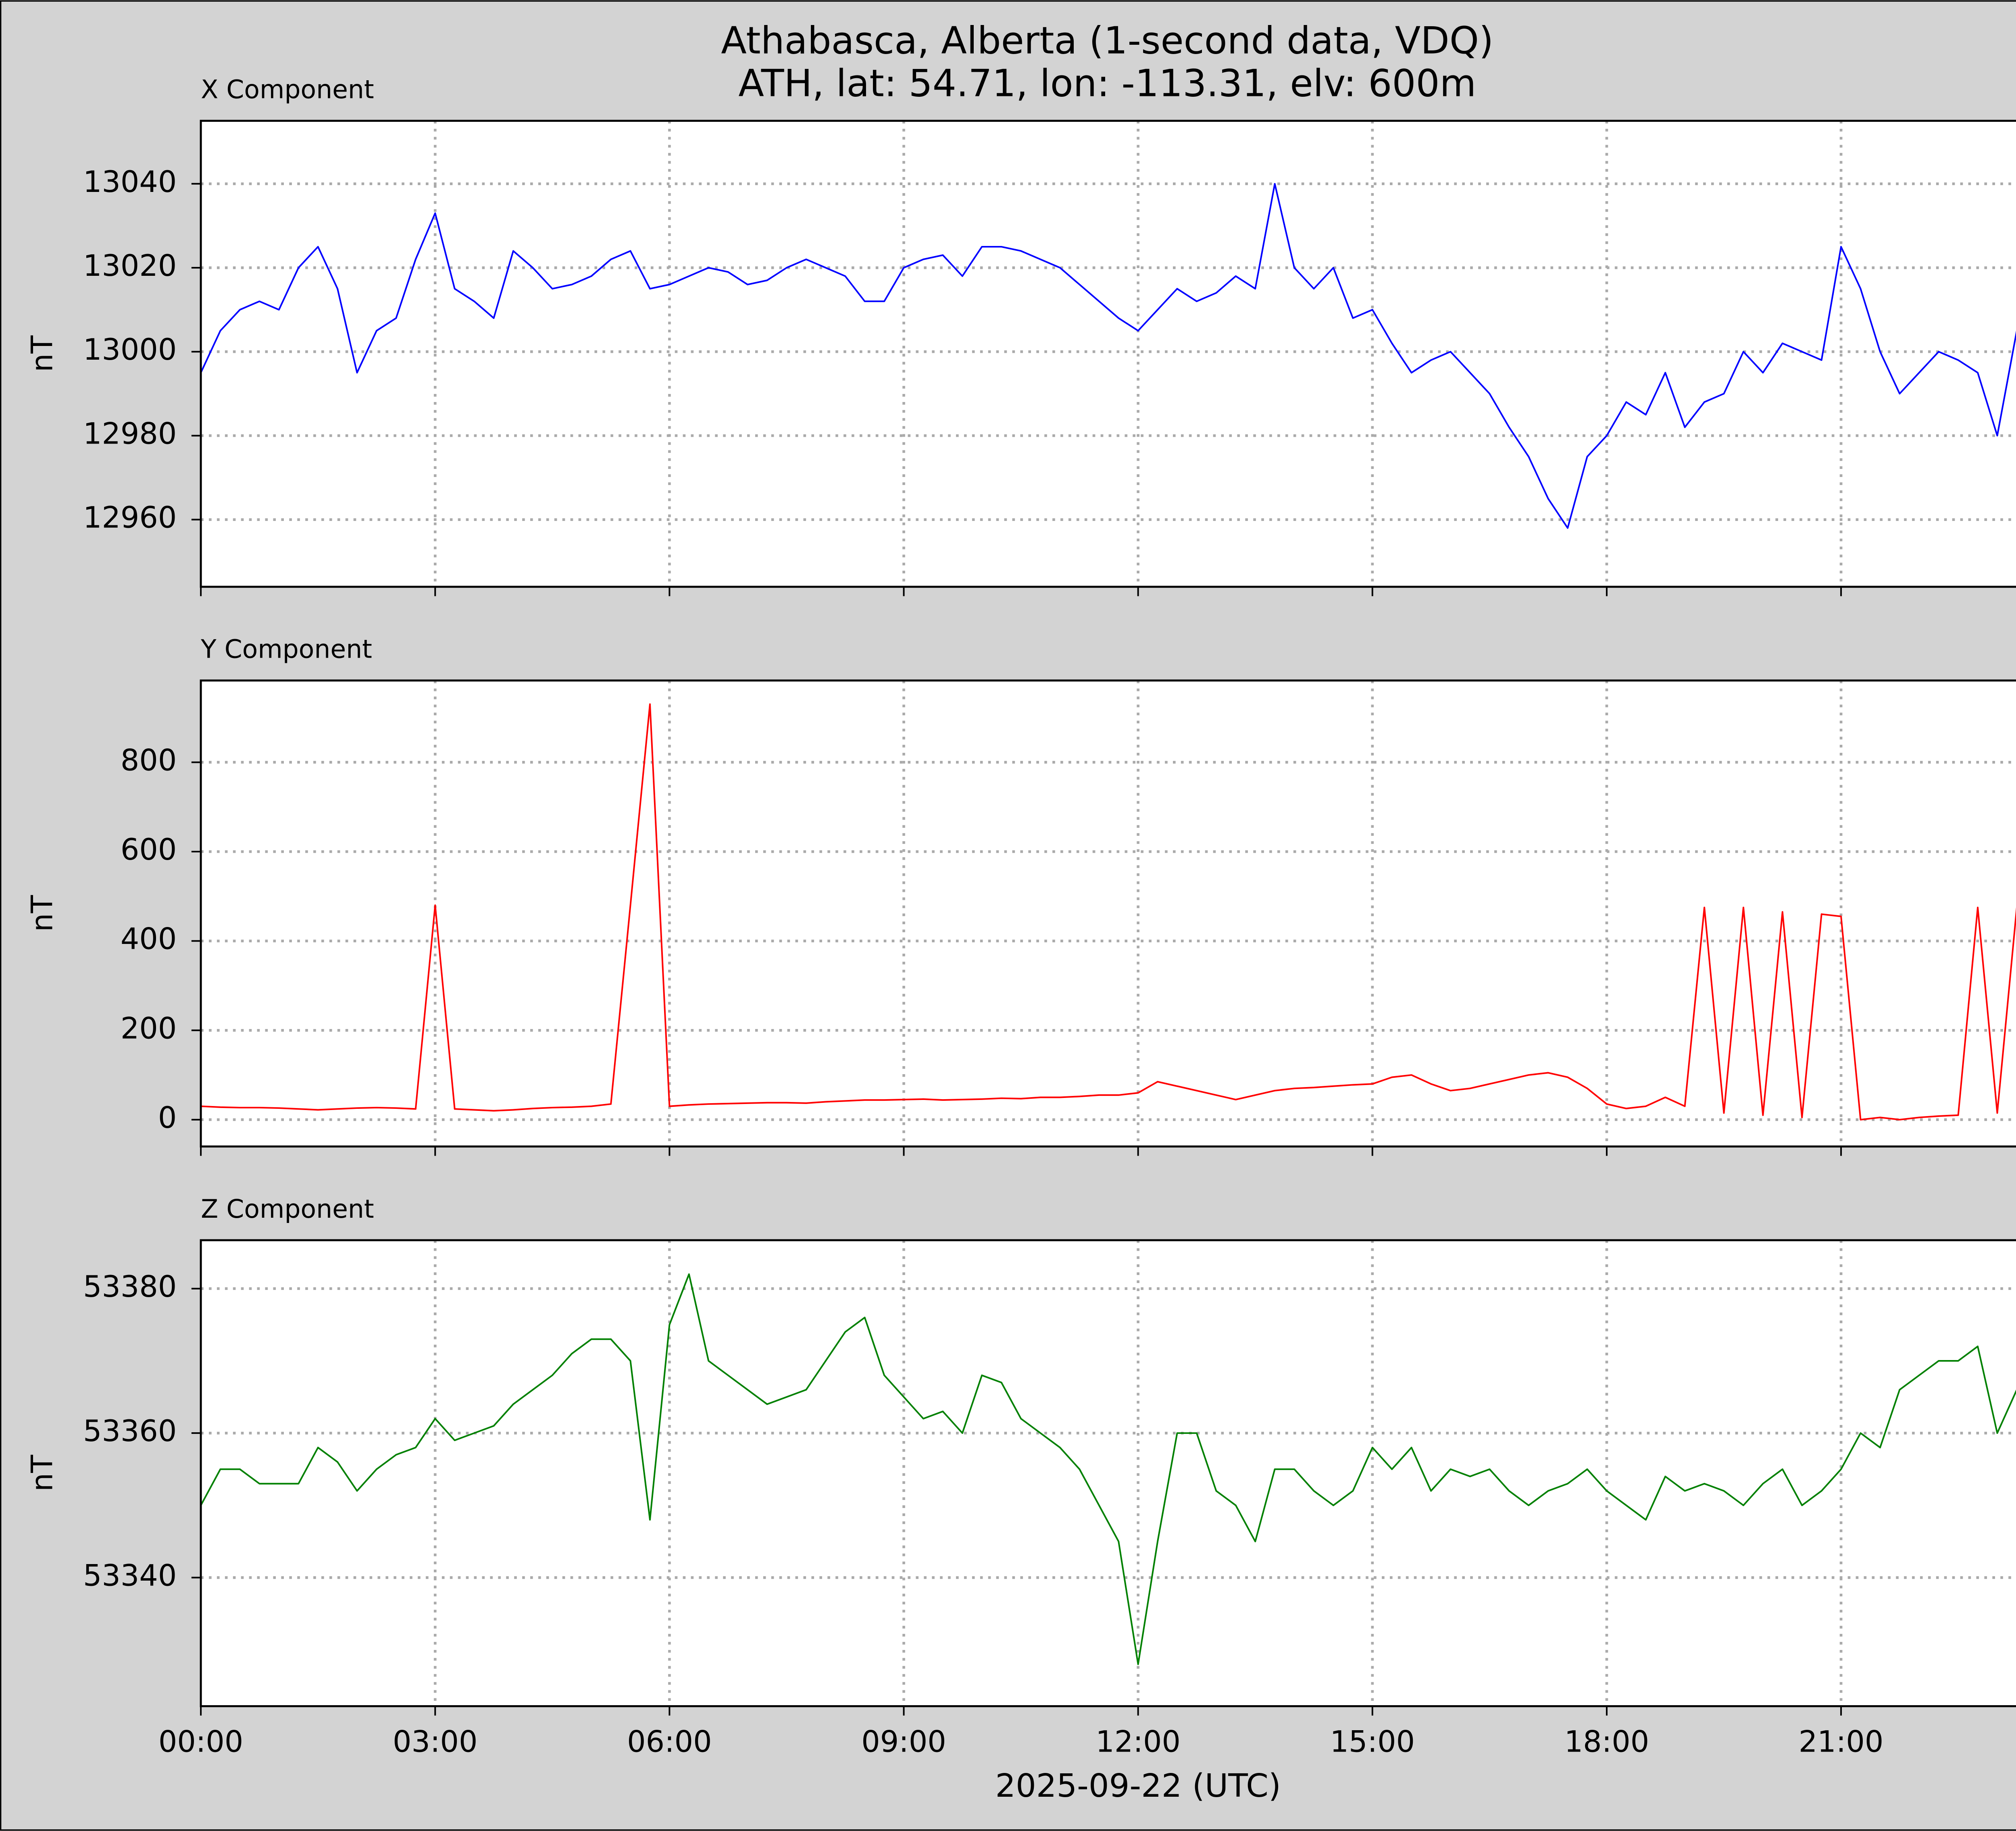 This screenshot has height=1831, width=2016. I want to click on y-tick-label: 13040, so click(130, 182).